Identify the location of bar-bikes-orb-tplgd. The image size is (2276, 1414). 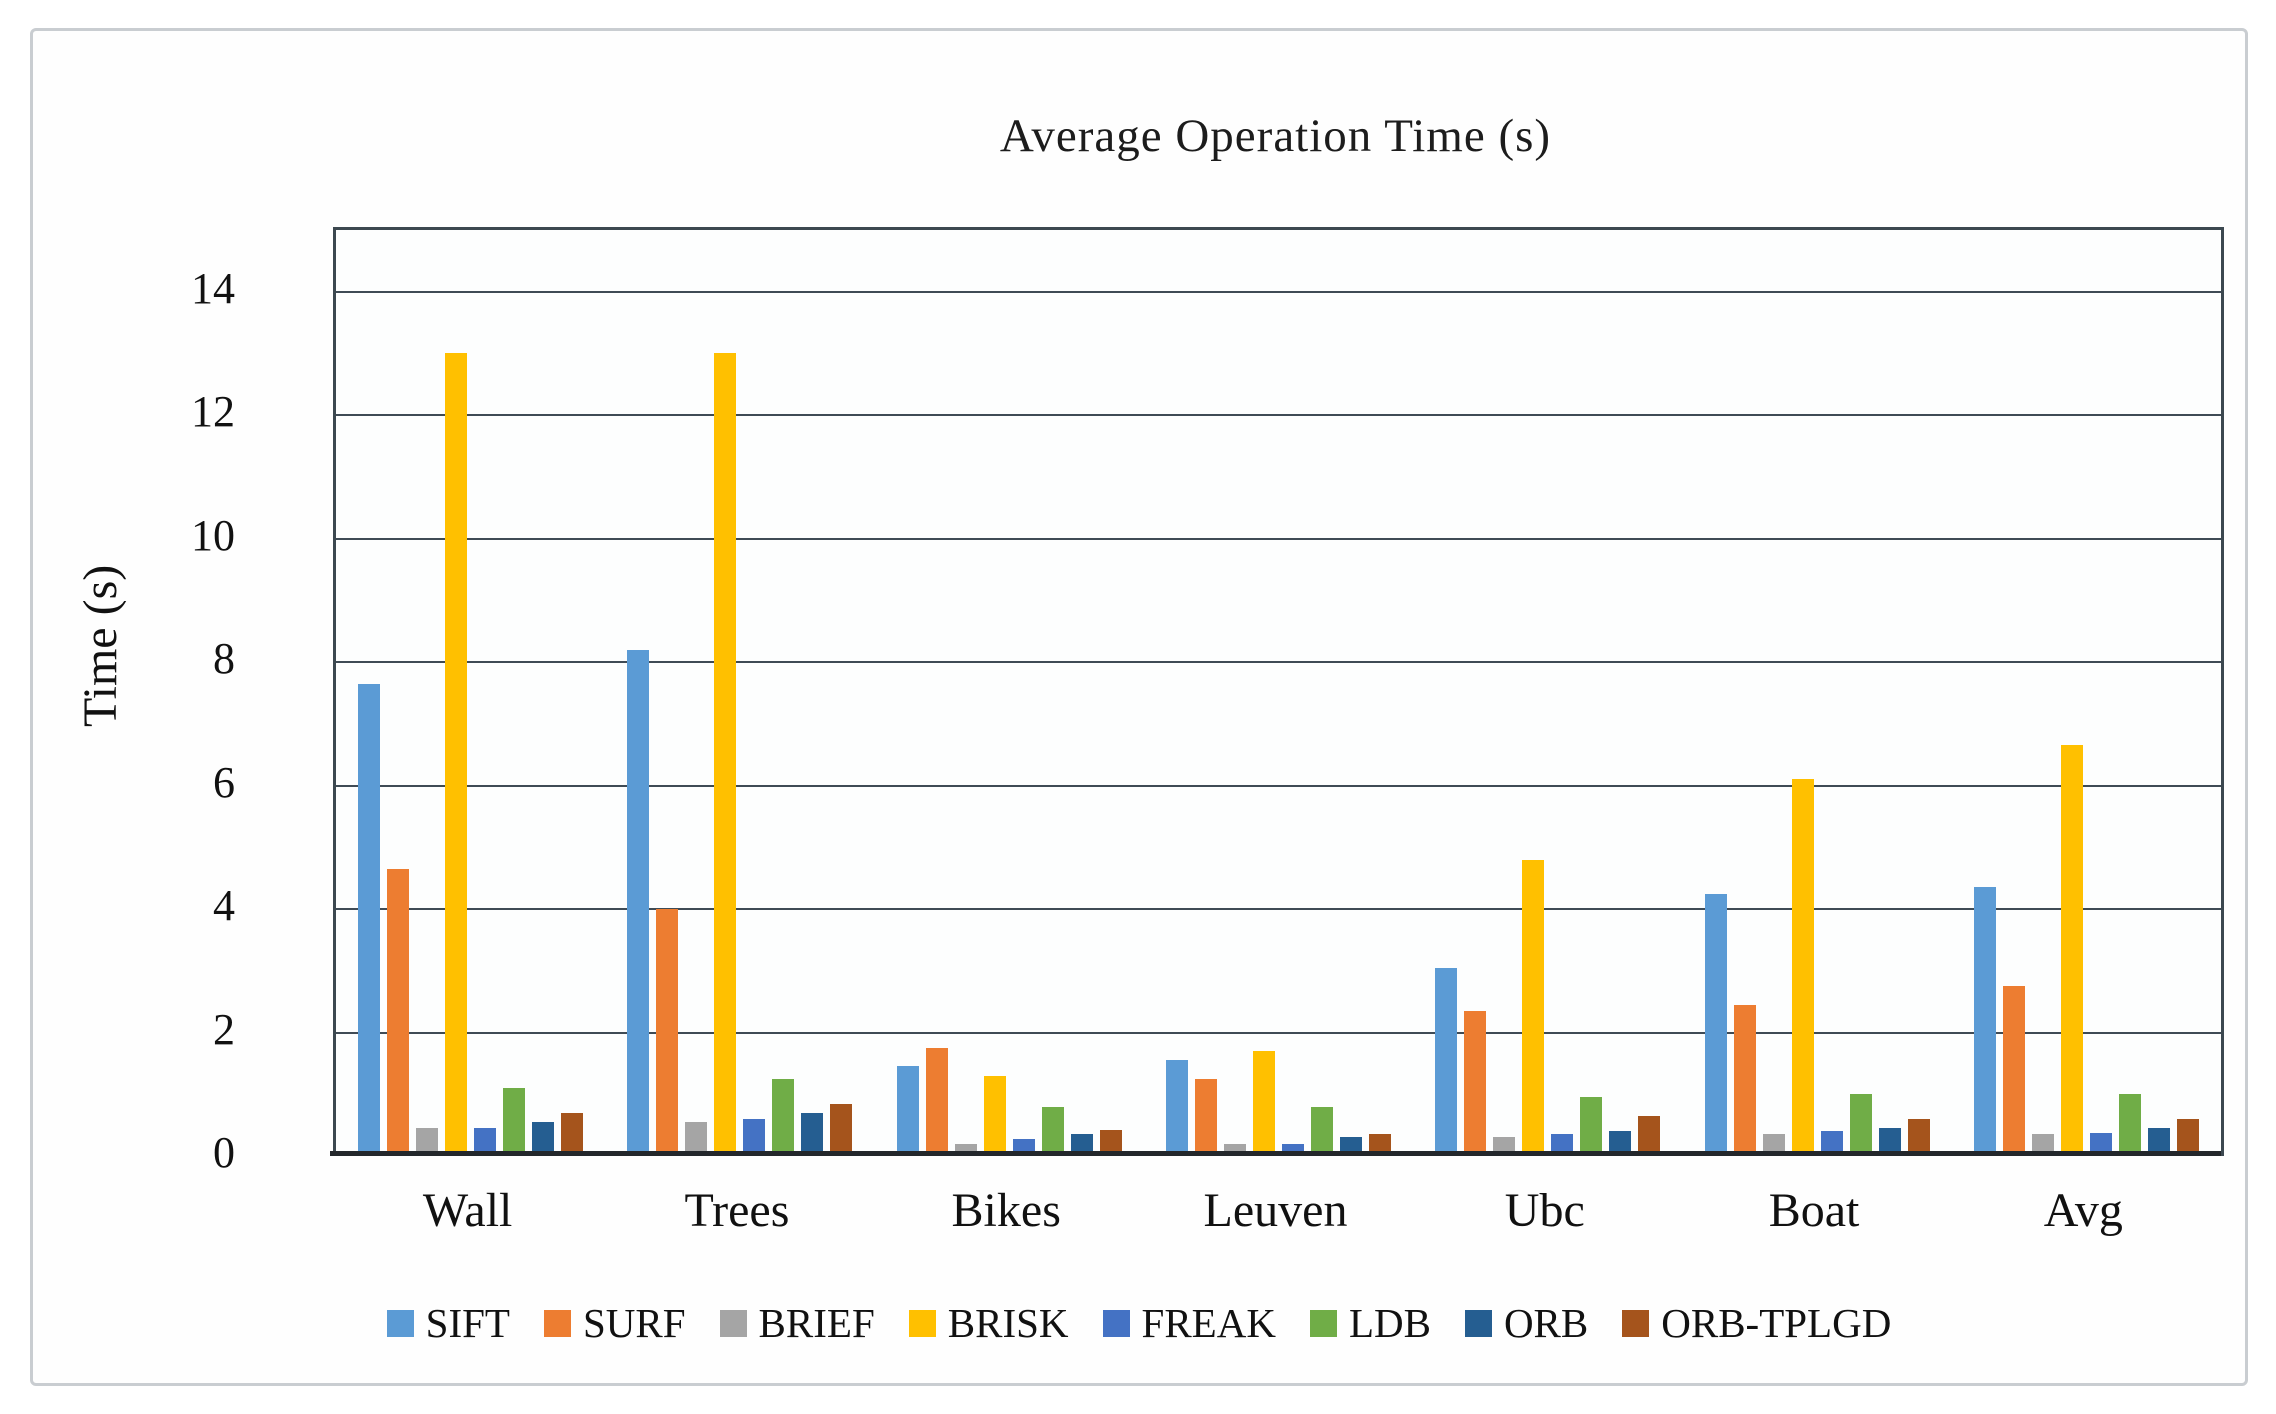
(1110, 1143).